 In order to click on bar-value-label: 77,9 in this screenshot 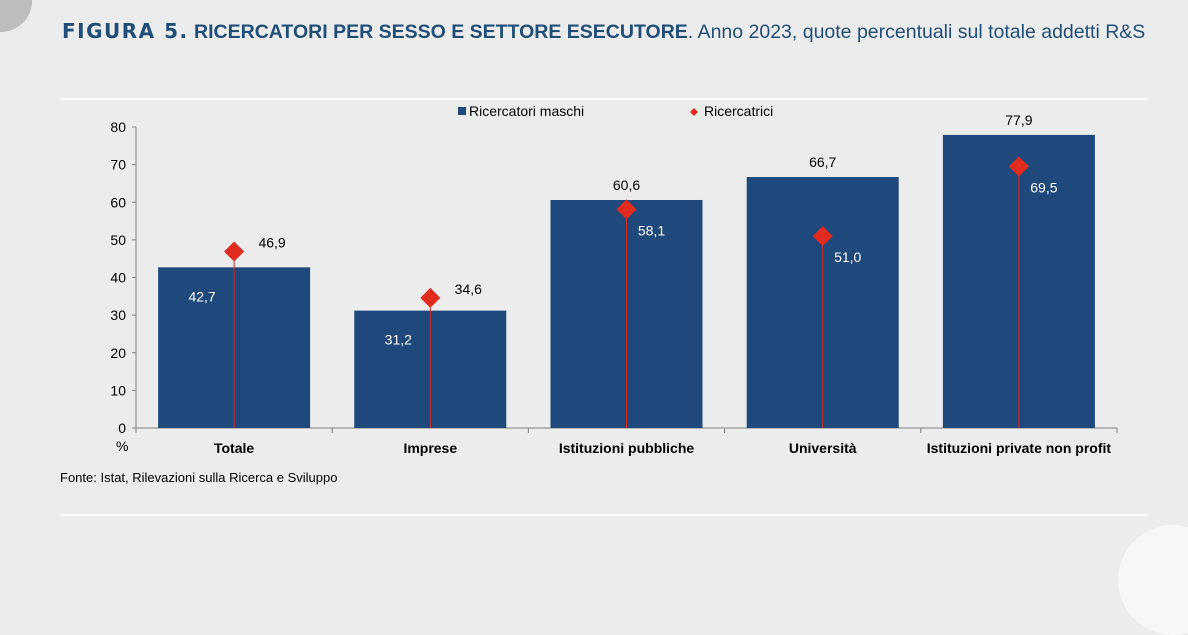, I will do `click(1018, 120)`.